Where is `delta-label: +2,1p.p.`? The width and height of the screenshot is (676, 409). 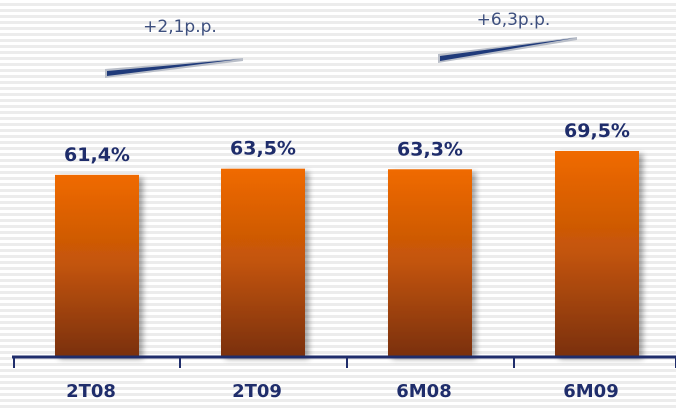
delta-label: +2,1p.p. is located at coordinates (180, 27).